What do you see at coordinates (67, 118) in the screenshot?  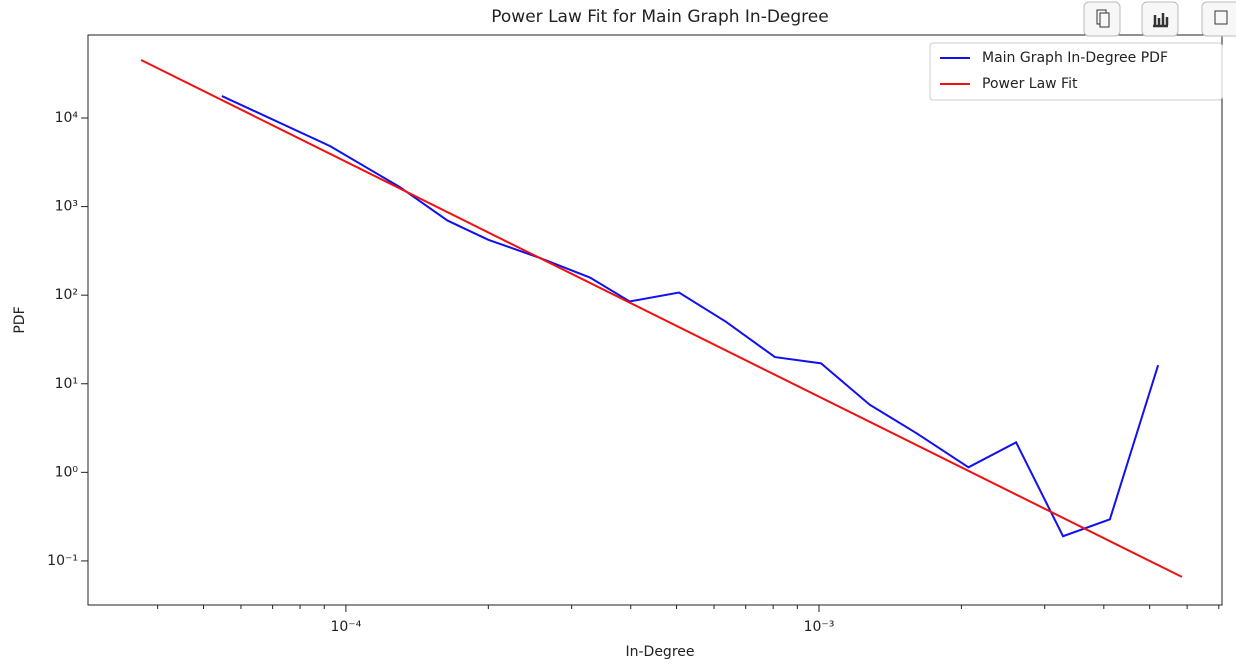 I see `y-tick-label: 10⁴` at bounding box center [67, 118].